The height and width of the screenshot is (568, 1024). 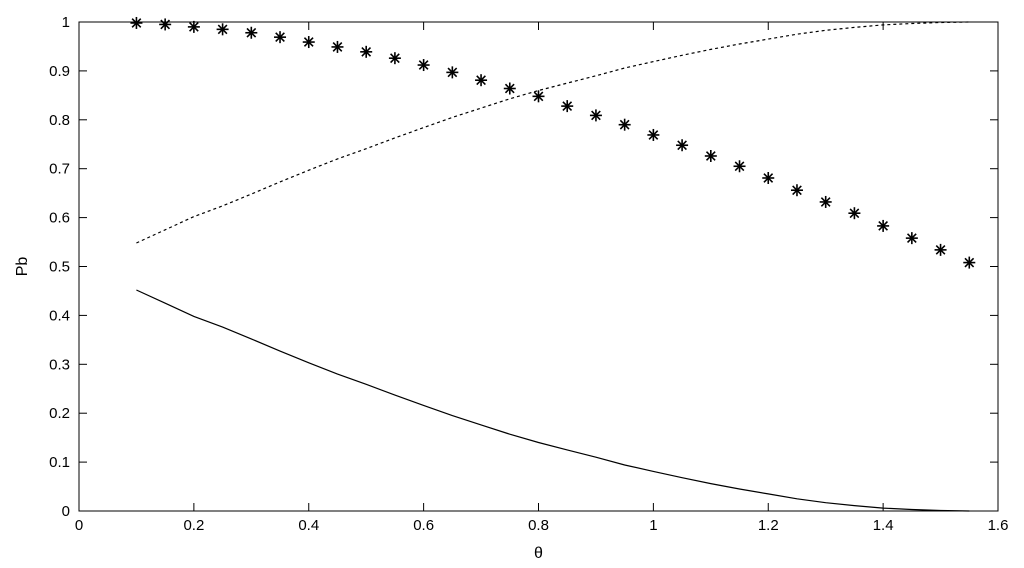 What do you see at coordinates (193, 525) in the screenshot?
I see `x-tick-label: 0.2` at bounding box center [193, 525].